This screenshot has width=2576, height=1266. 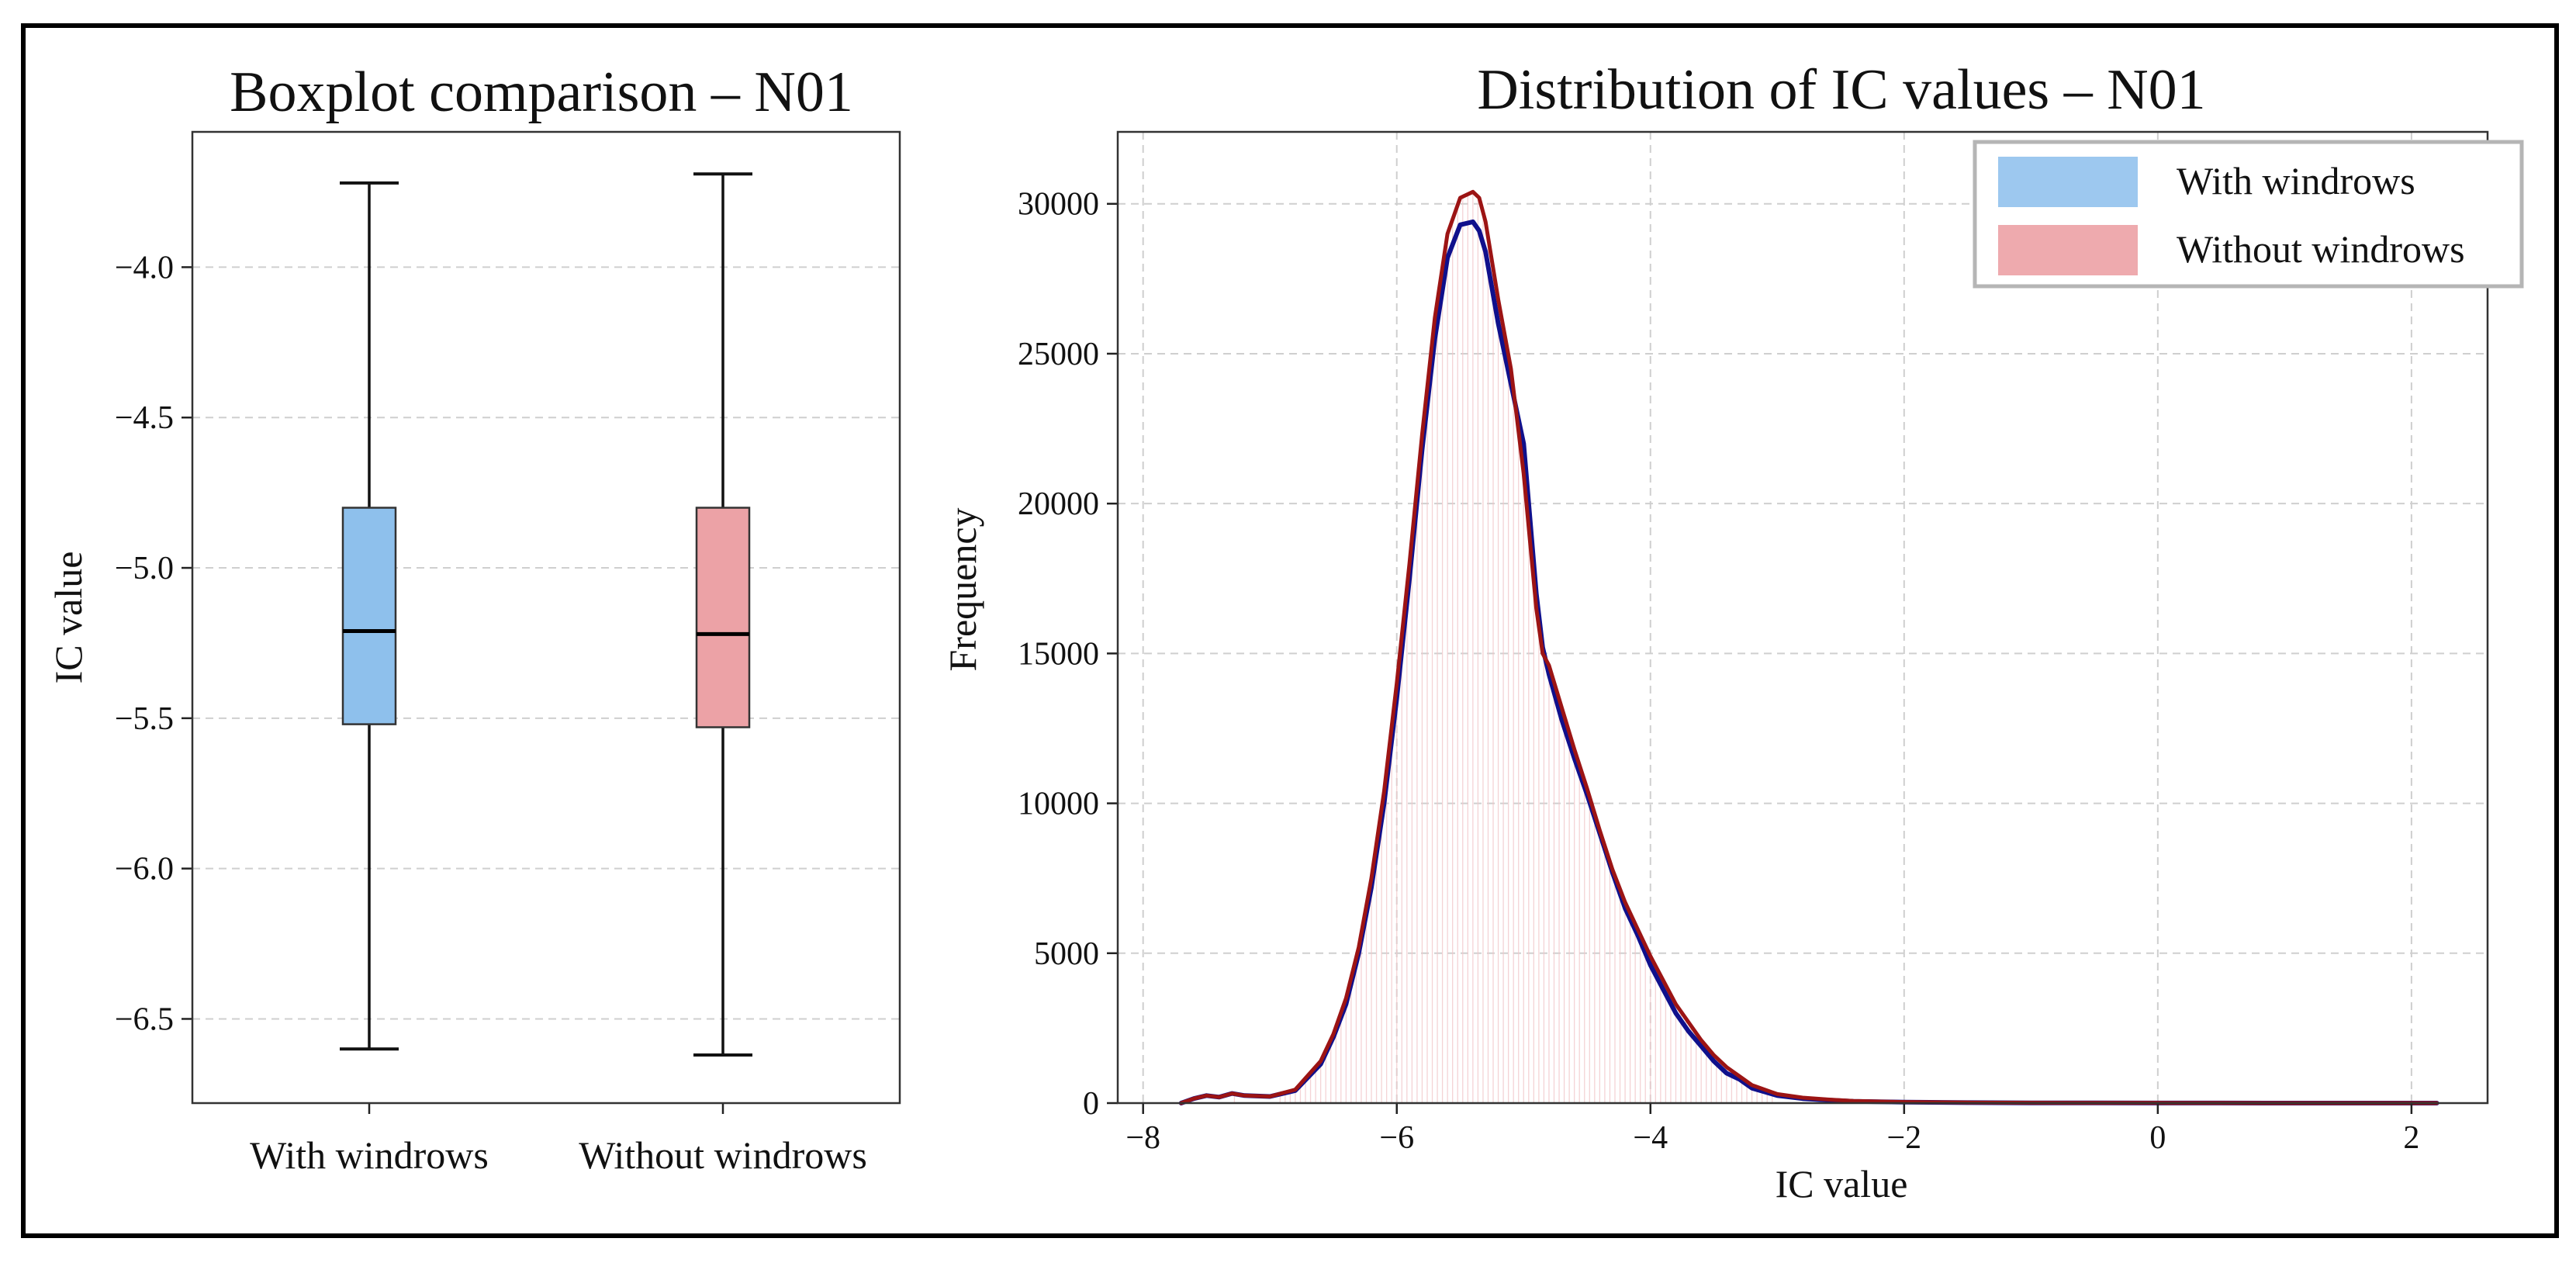 I want to click on distribution-y-tick-label: 20000, so click(x=1058, y=504).